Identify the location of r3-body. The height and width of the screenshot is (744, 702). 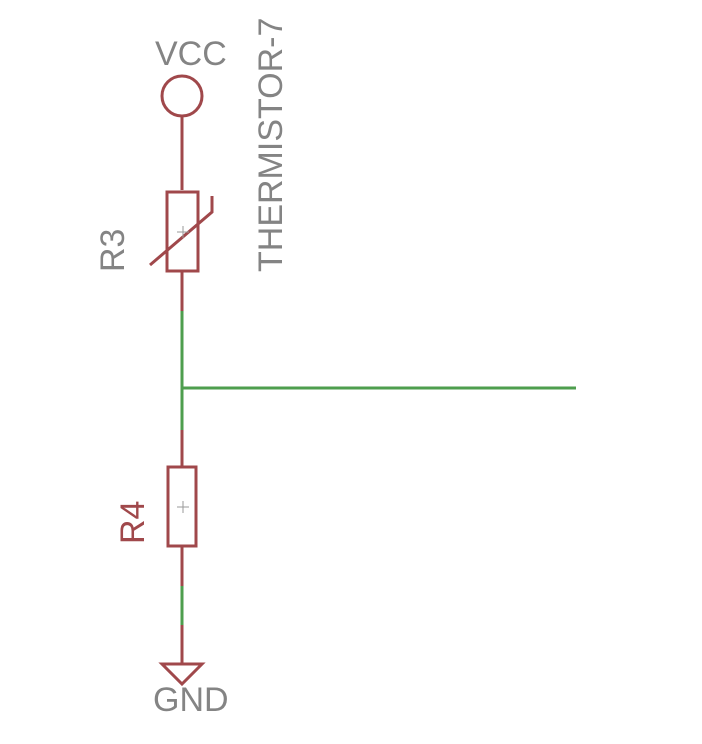
(182, 231).